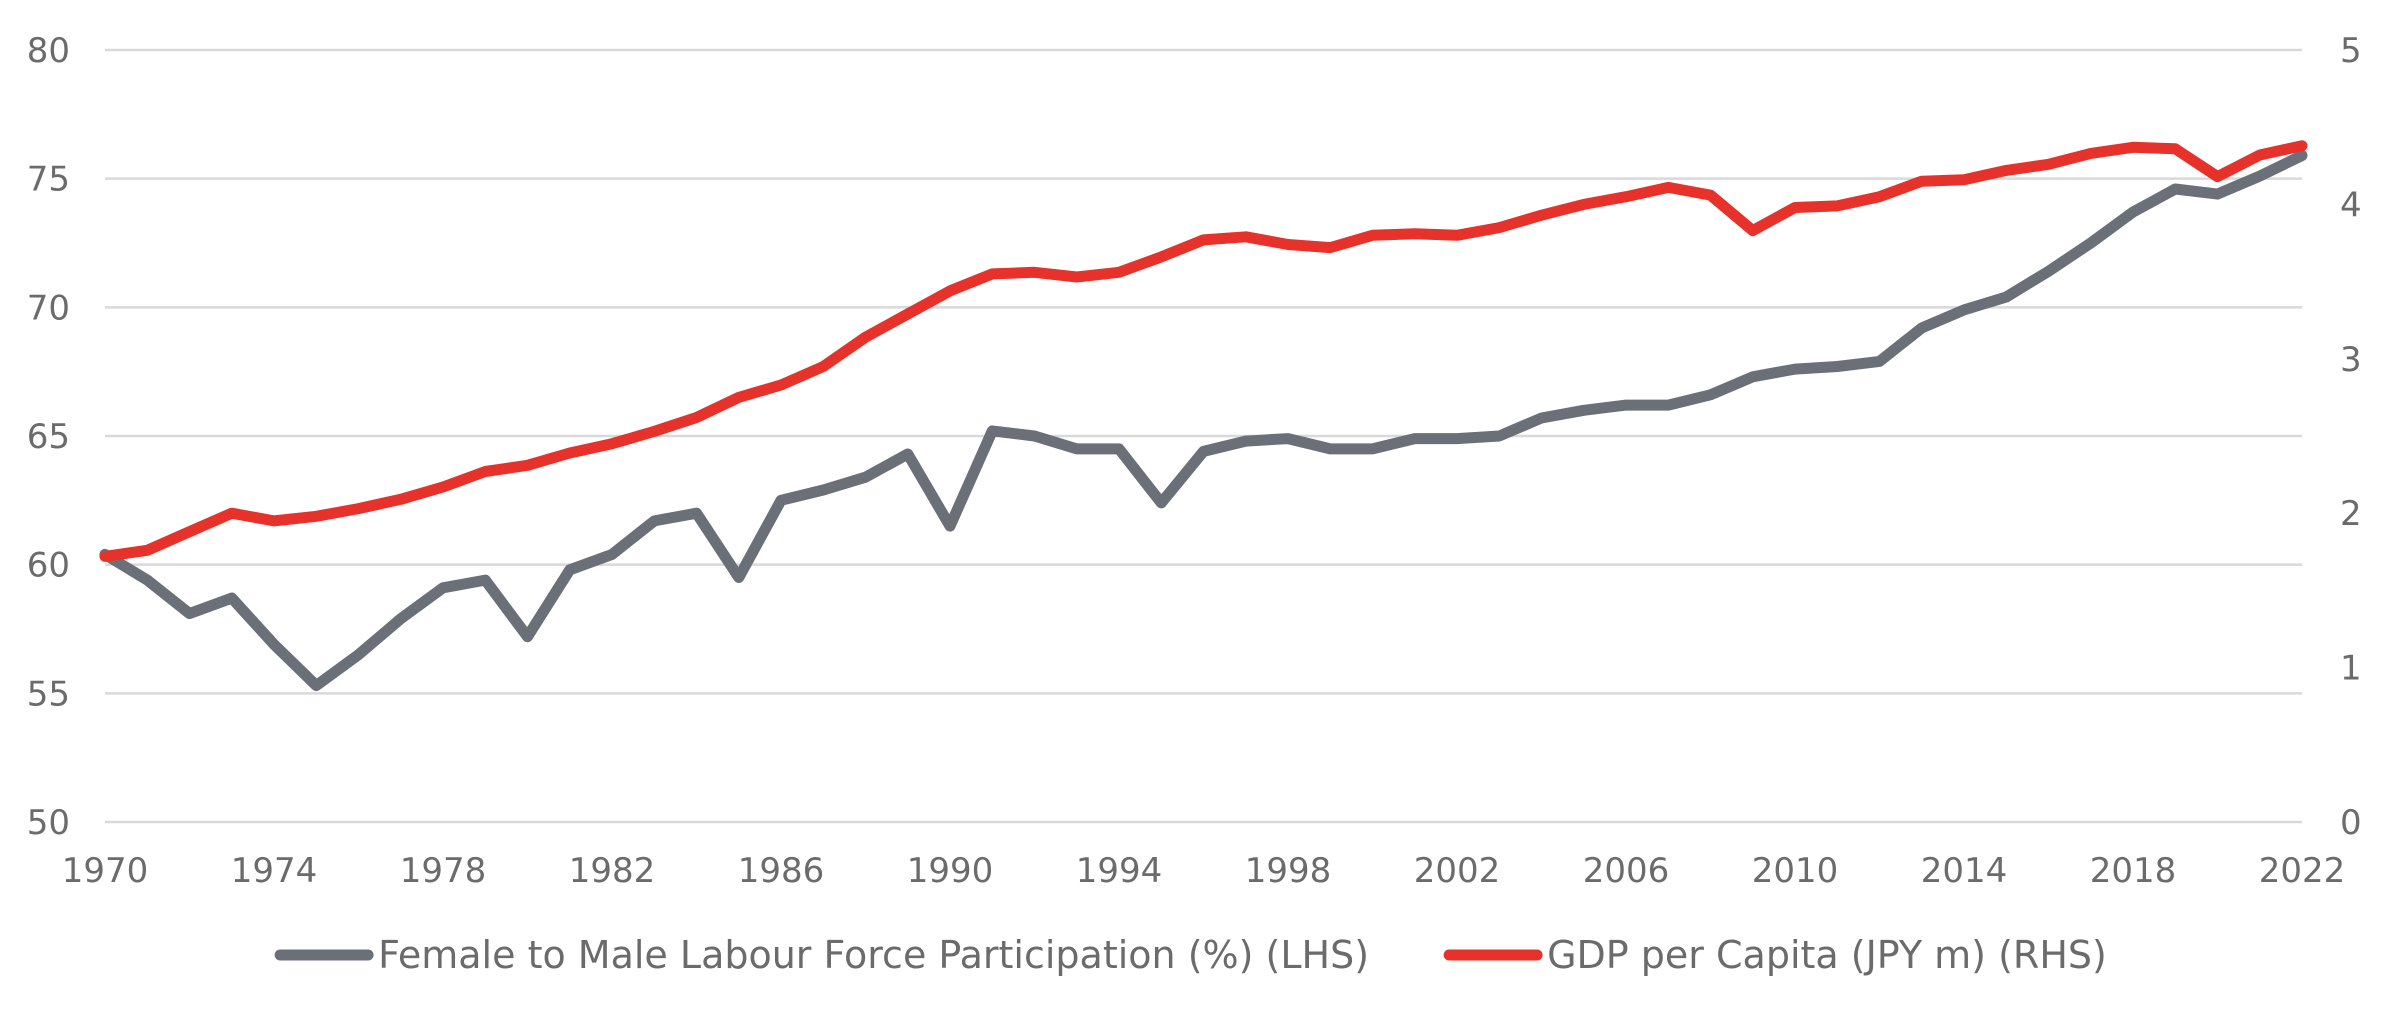  Describe the element at coordinates (2351, 205) in the screenshot. I see `right-axis-tick-label: 4` at that location.